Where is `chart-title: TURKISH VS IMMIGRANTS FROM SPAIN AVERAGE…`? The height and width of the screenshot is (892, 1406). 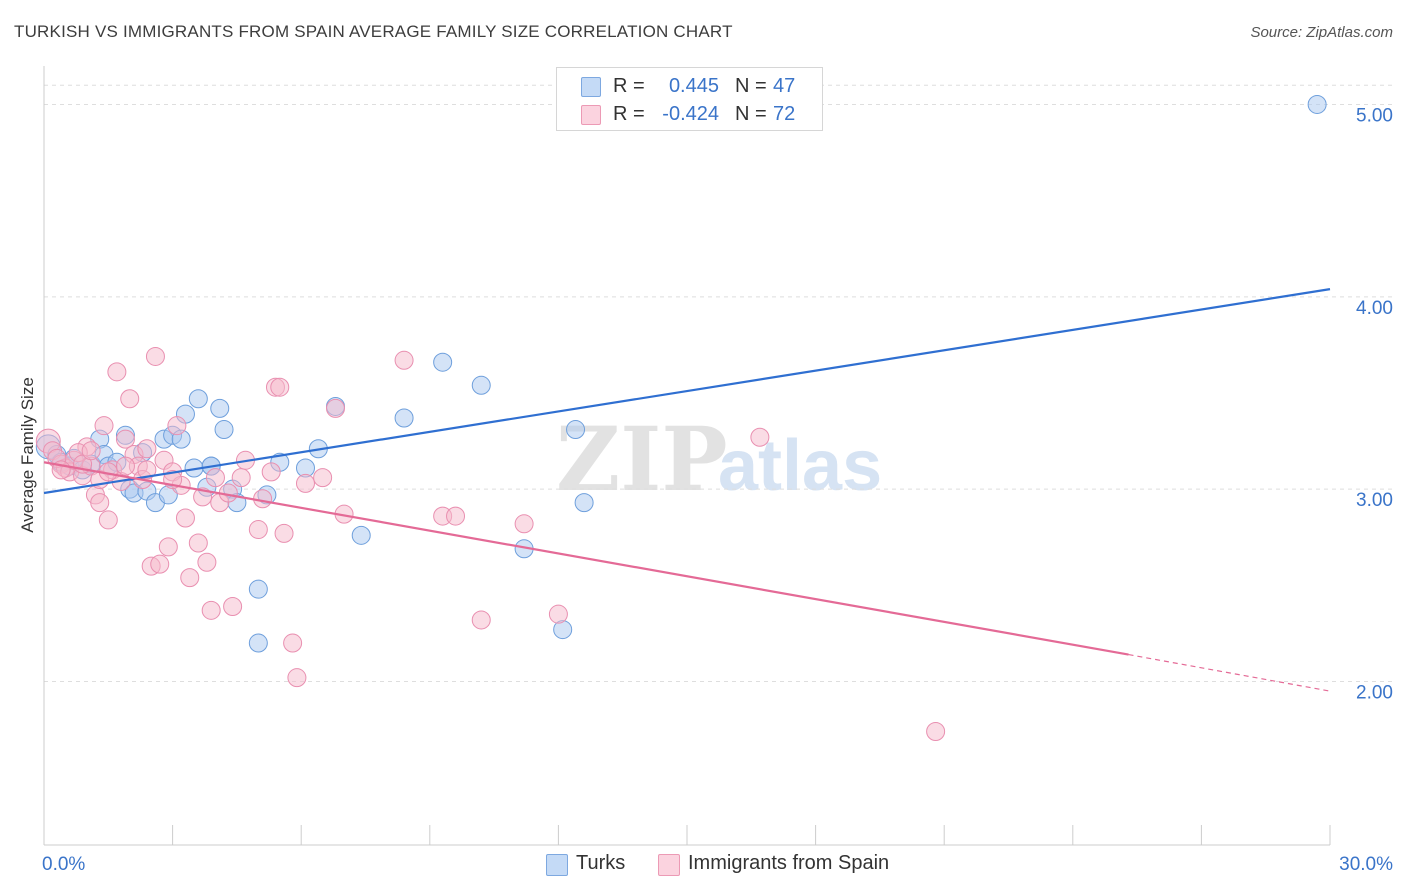
chart-title: TURKISH VS IMMIGRANTS FROM SPAIN AVERAGE… is located at coordinates (373, 31).